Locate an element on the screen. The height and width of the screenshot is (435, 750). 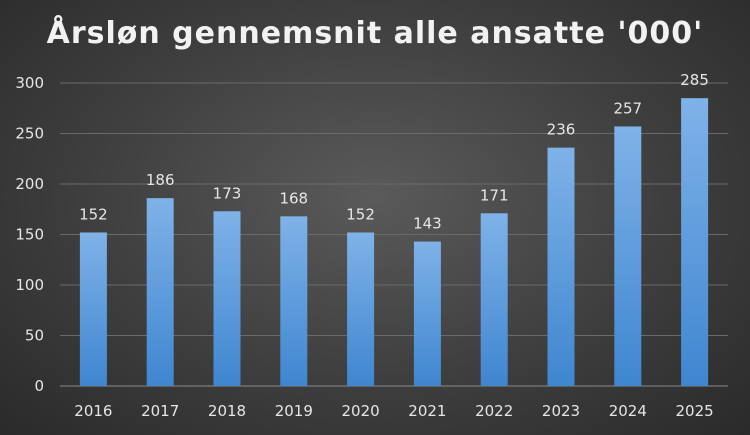
bar-2024 is located at coordinates (628, 256).